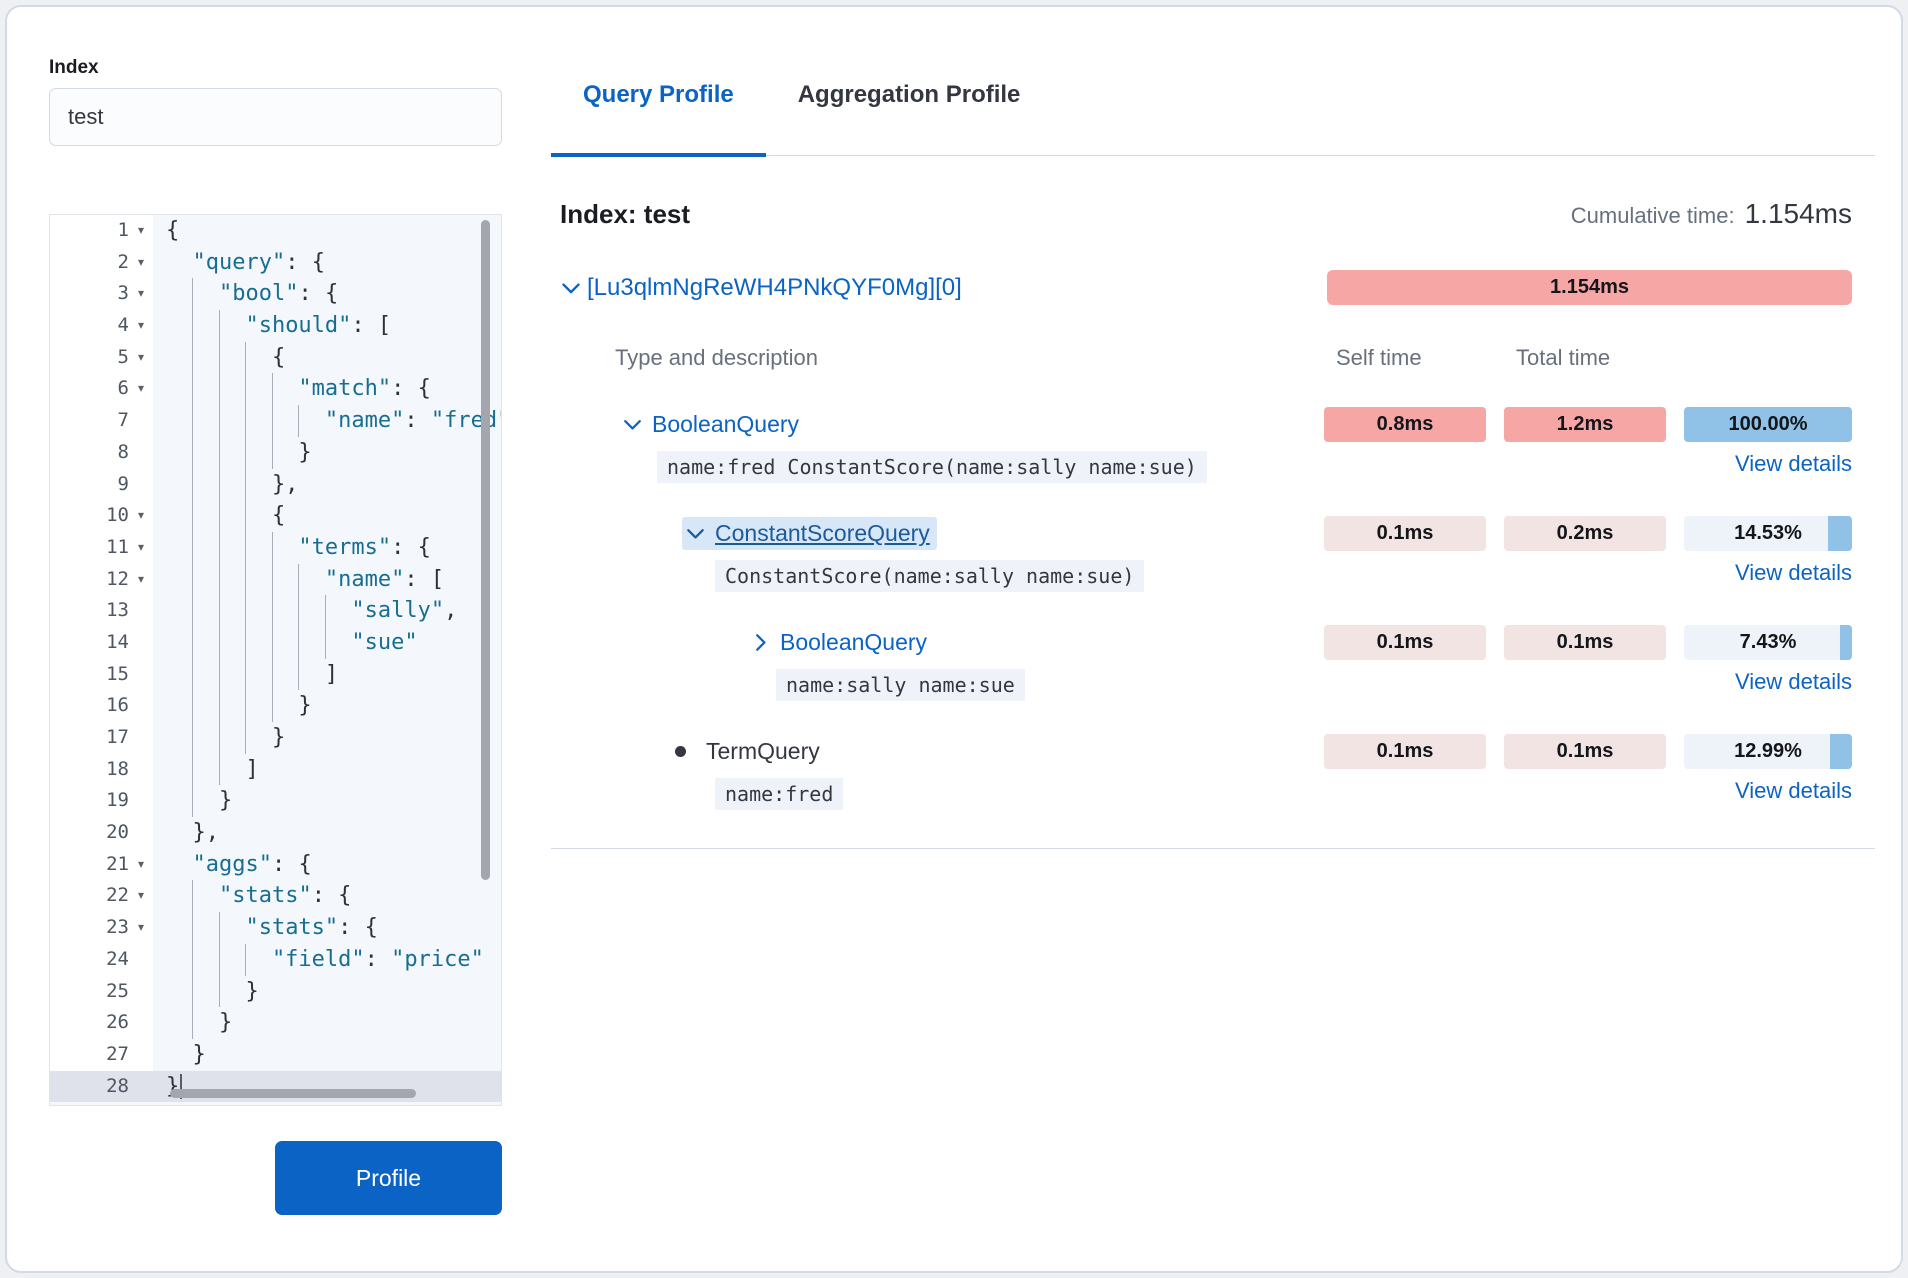 This screenshot has width=1908, height=1278. I want to click on editor-line: 11 ▾ "terms": {, so click(275, 547).